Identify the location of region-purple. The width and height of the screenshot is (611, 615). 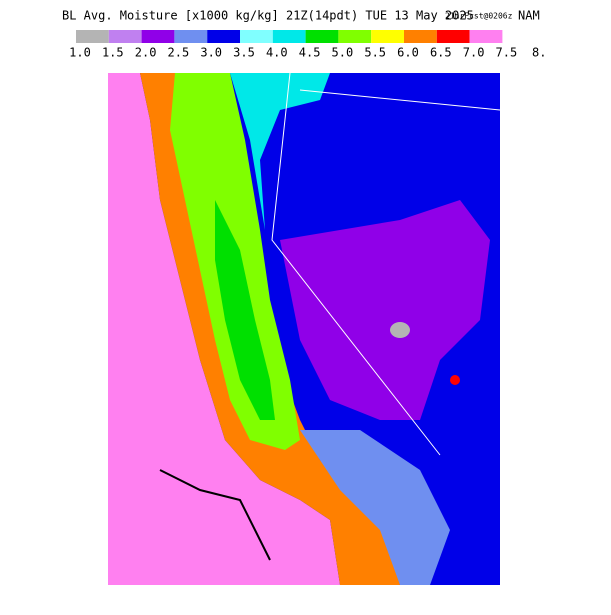
(385, 310).